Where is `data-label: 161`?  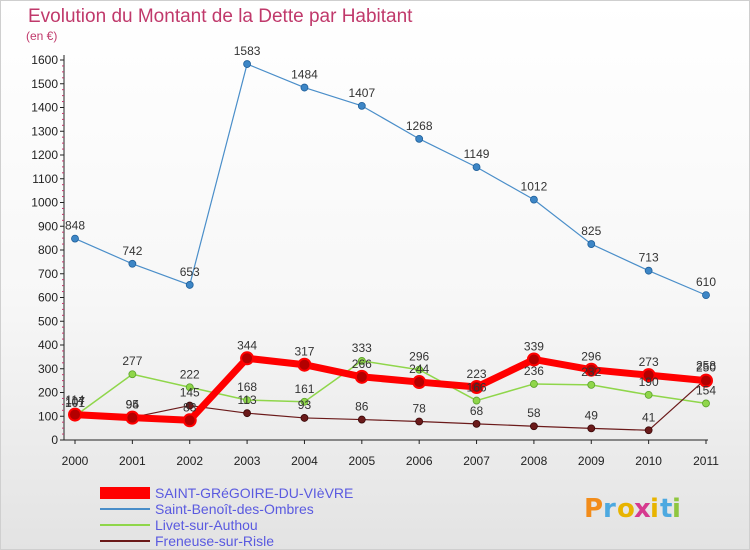 data-label: 161 is located at coordinates (304, 389).